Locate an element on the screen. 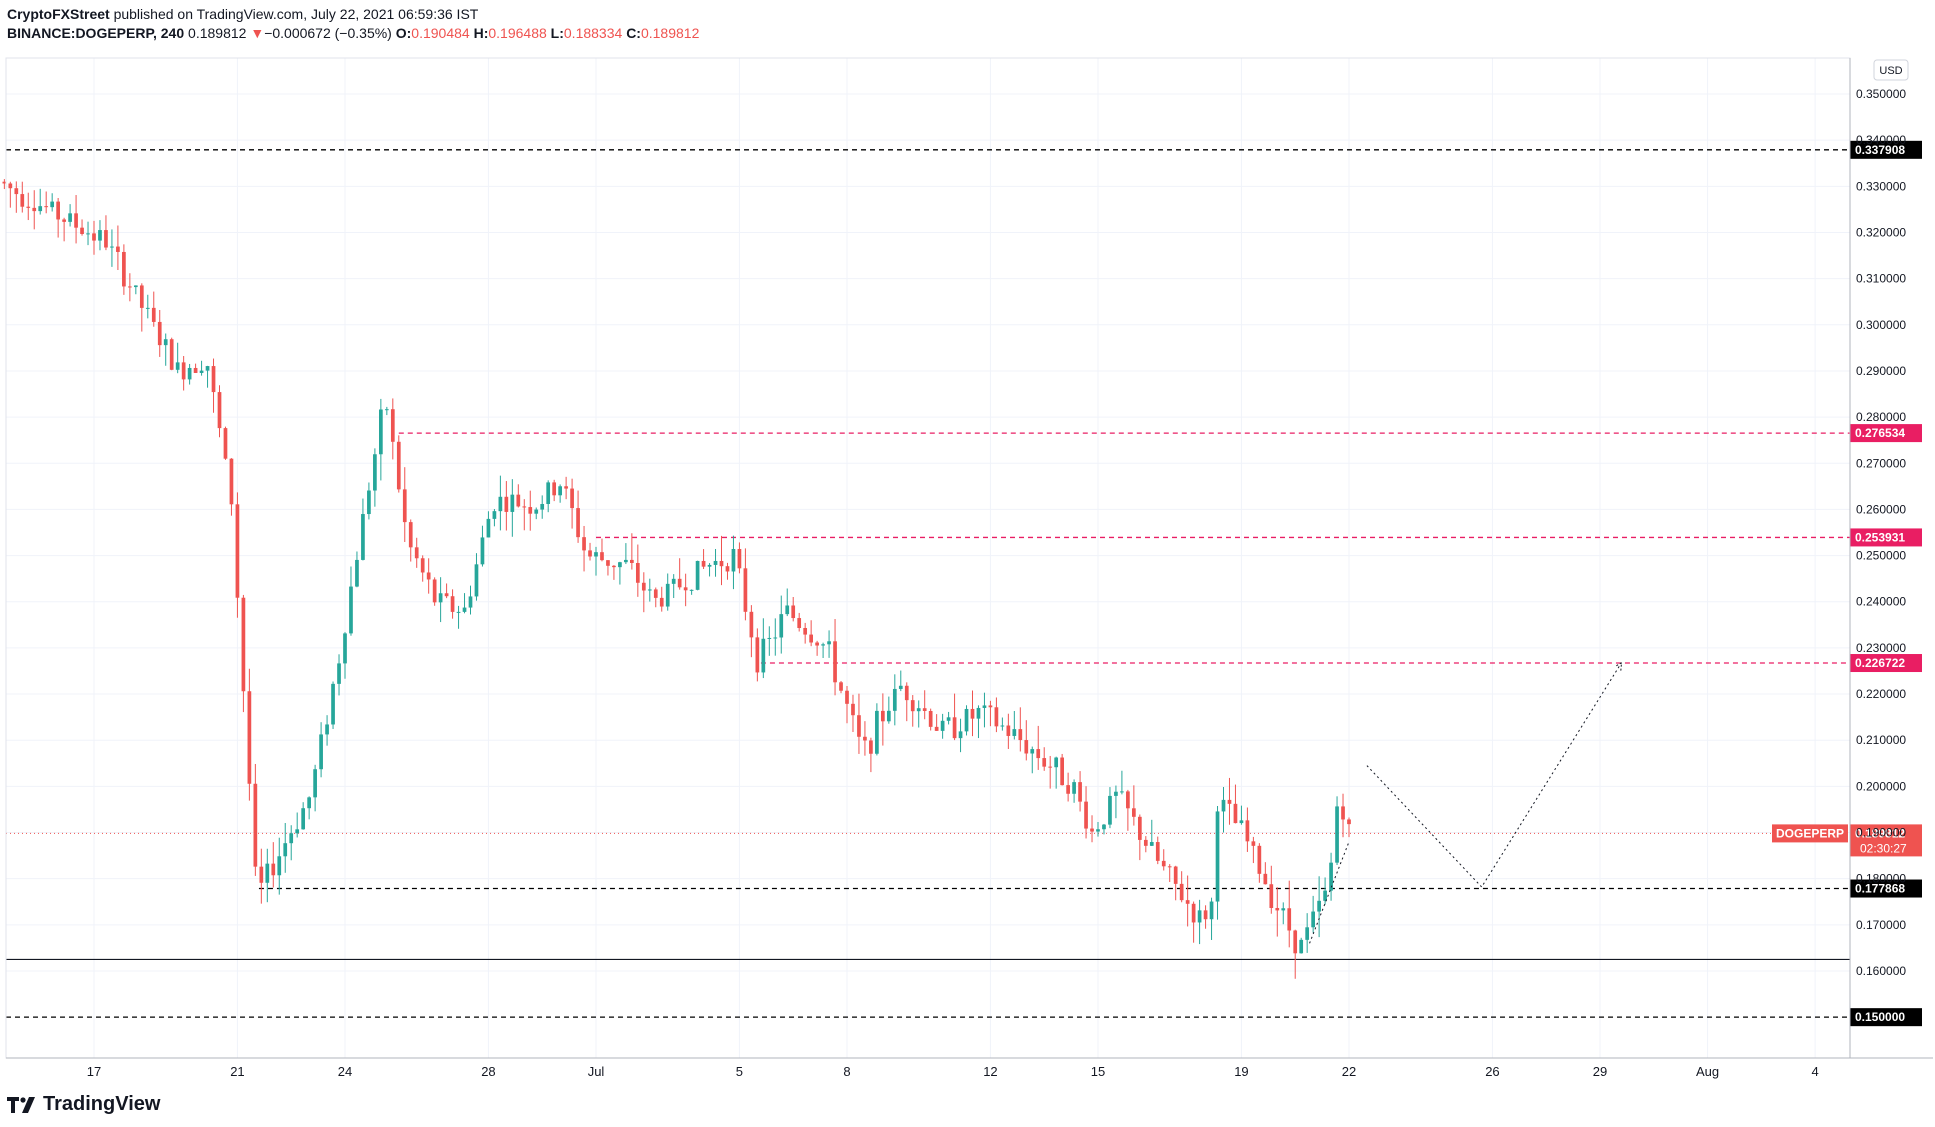  y-tick-label: 0.320000 is located at coordinates (1881, 232).